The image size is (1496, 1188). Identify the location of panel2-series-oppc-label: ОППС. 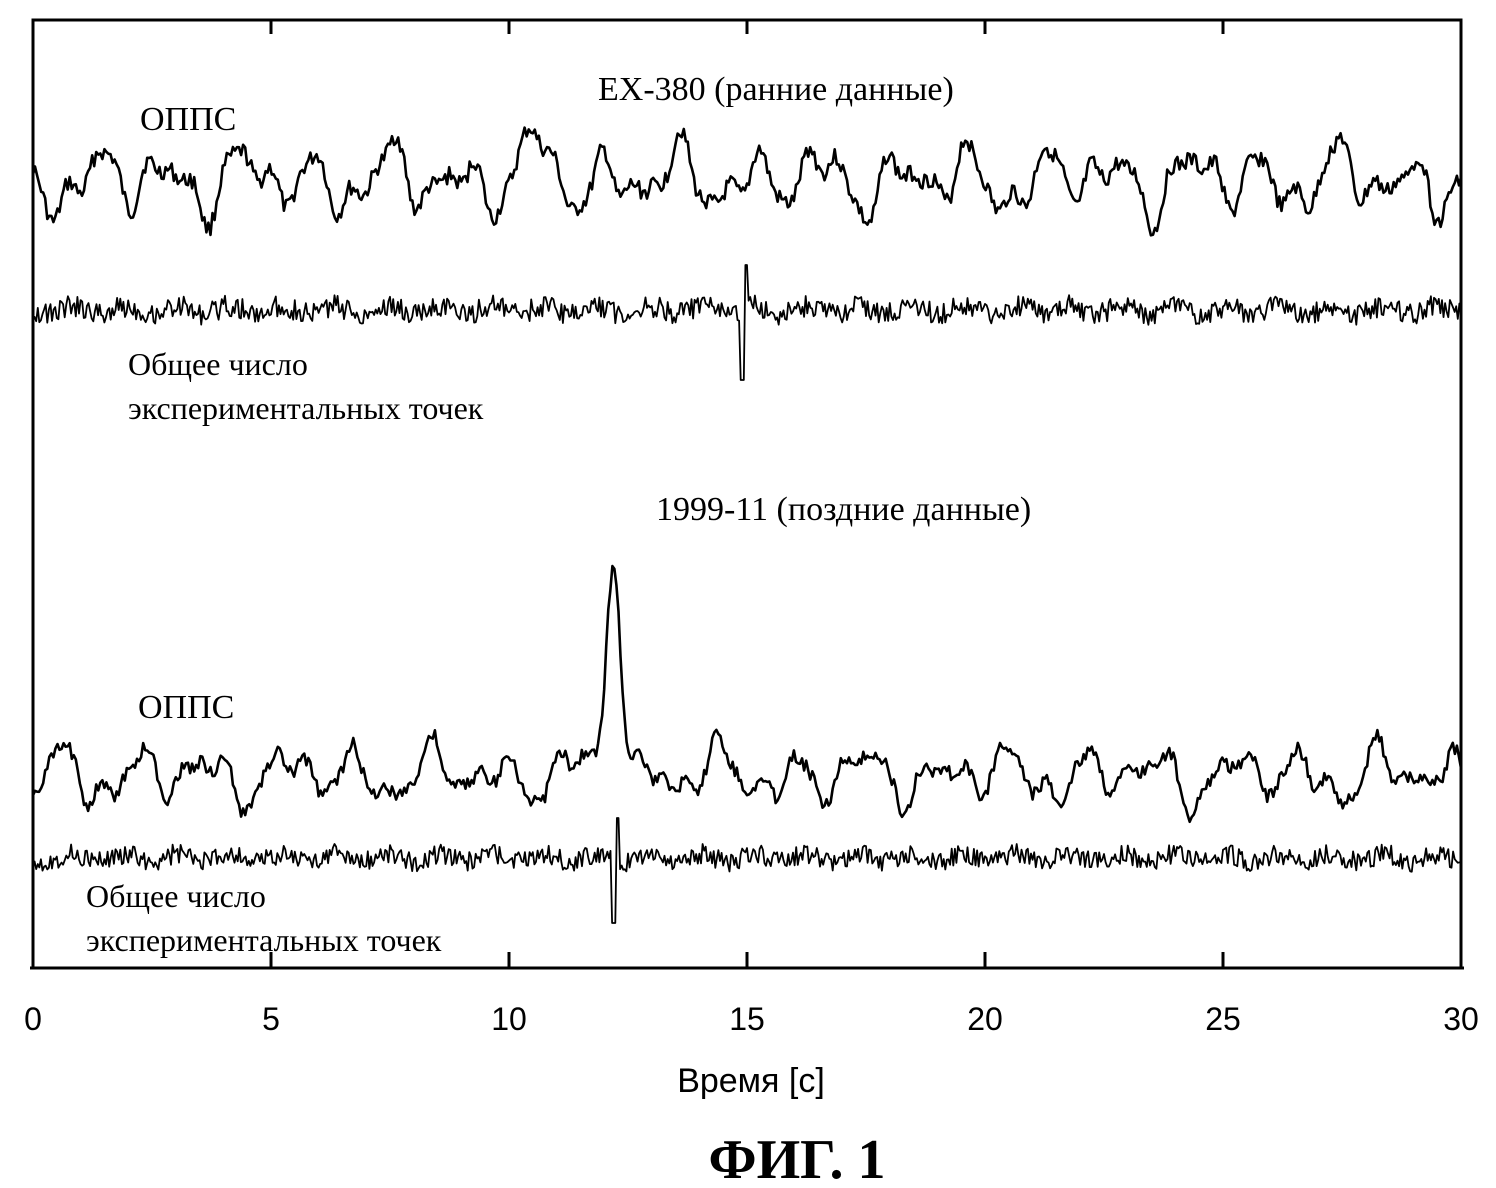
(186, 707).